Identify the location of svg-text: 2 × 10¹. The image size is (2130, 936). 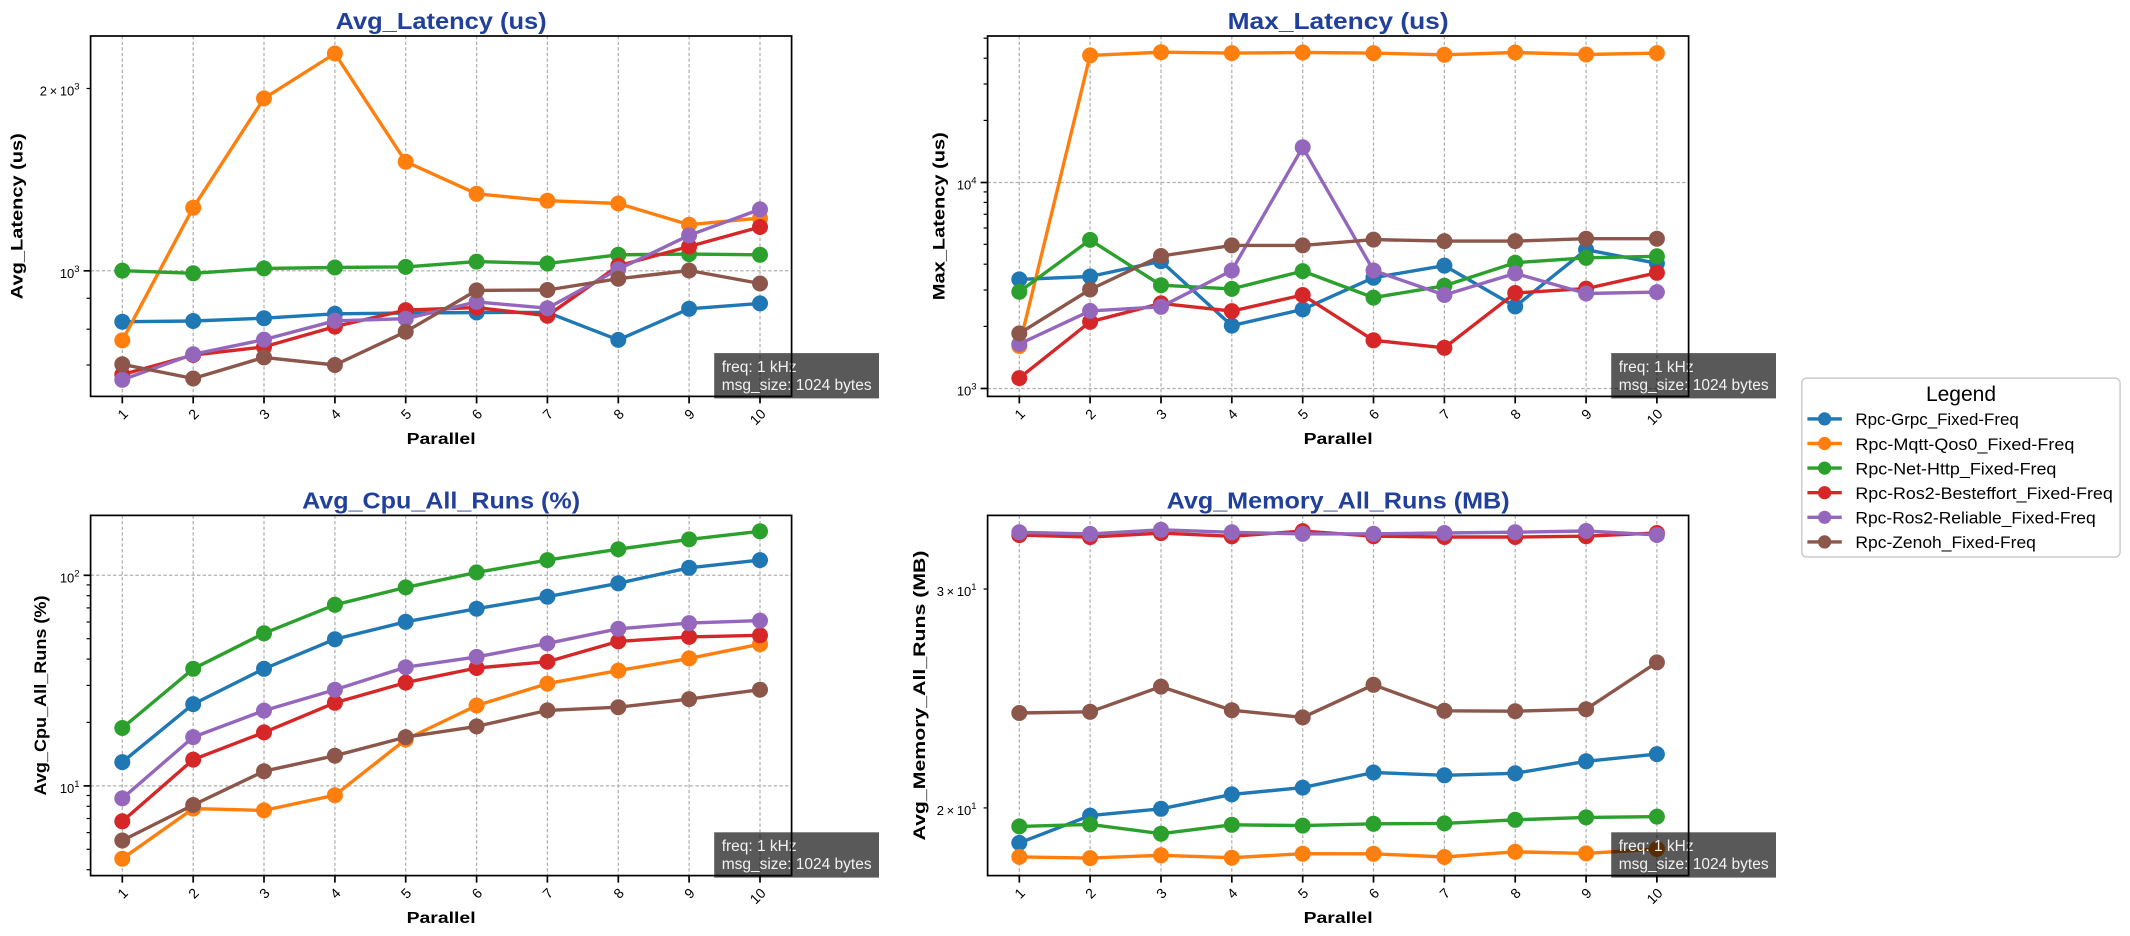
(957, 809).